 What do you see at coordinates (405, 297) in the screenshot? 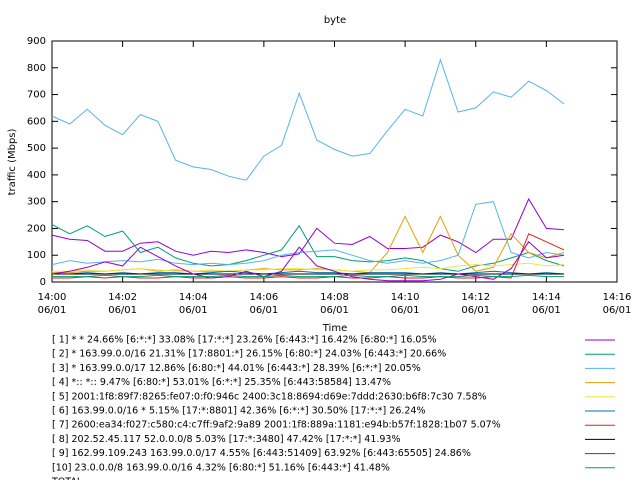
I see `x-tick-label: 14:10` at bounding box center [405, 297].